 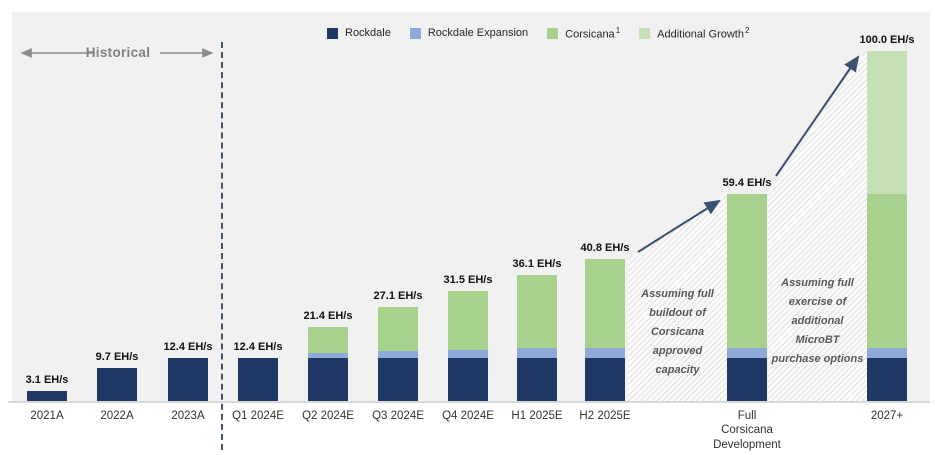 I want to click on bar-h2-2025e, so click(x=605, y=330).